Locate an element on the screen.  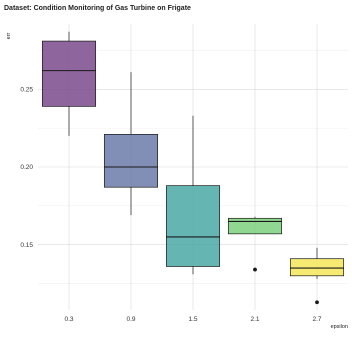
box-2.1 is located at coordinates (255, 244).